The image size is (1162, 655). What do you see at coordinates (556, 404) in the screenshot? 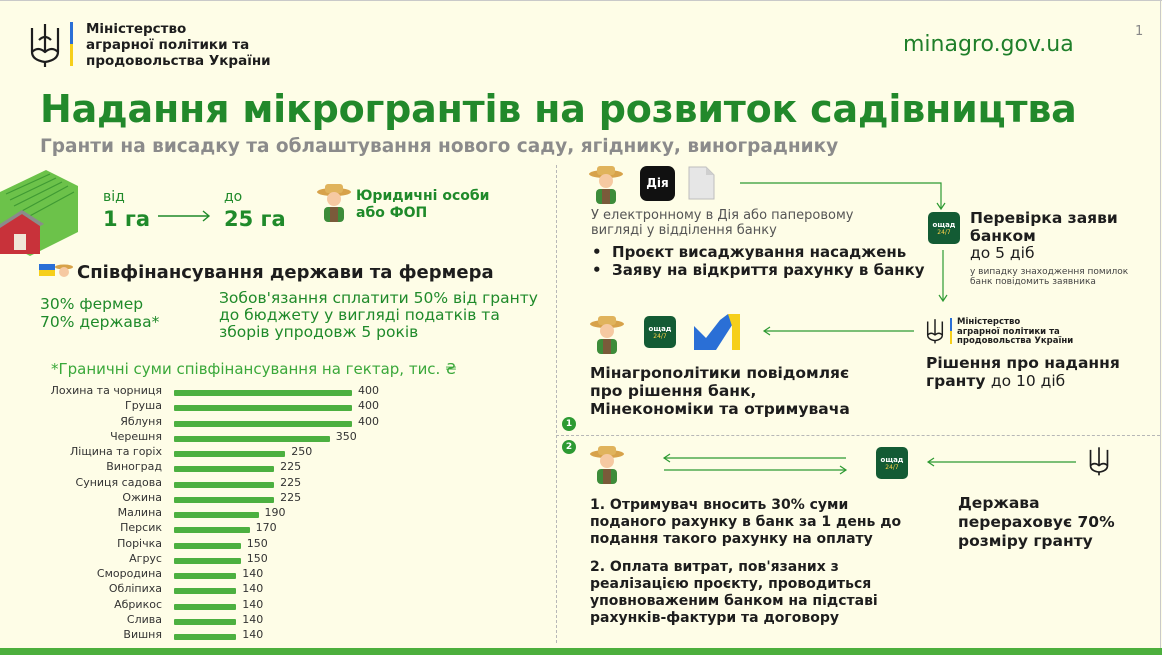
I see `column-divider` at bounding box center [556, 404].